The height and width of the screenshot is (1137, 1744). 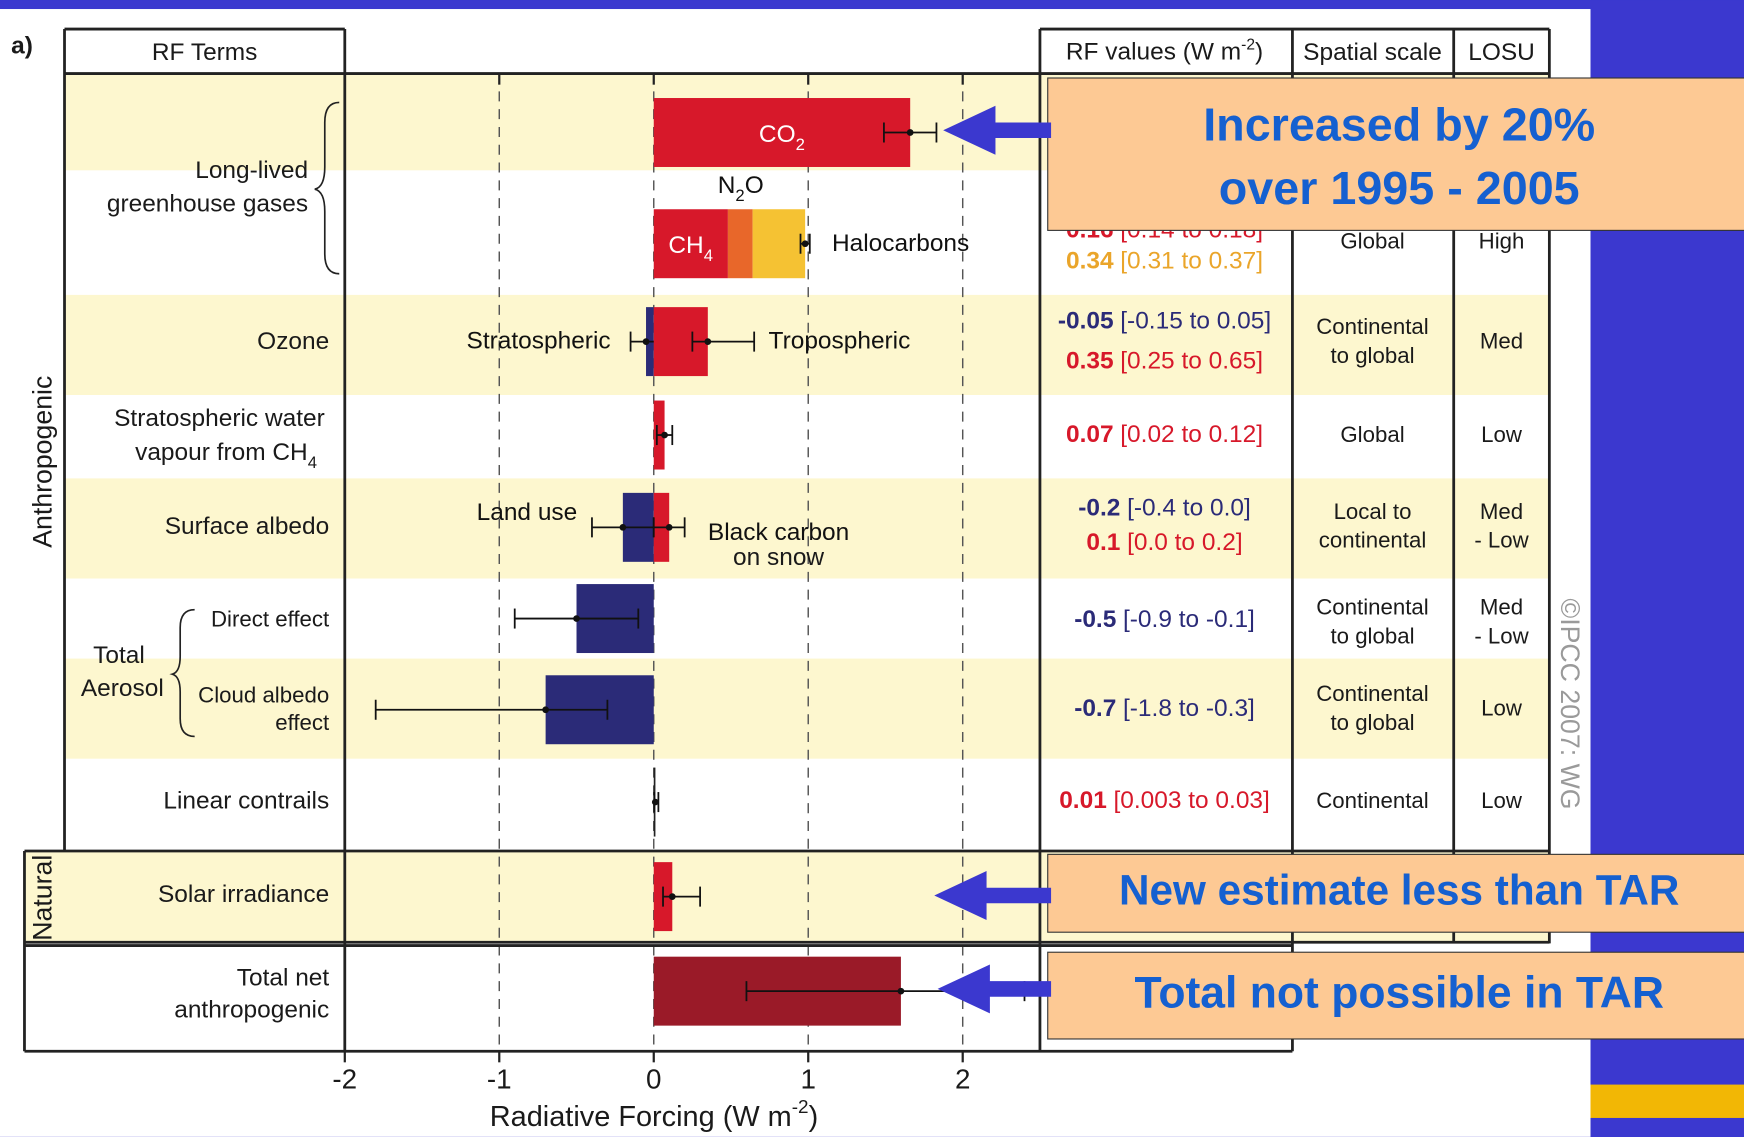 I want to click on header: Spatial scale, so click(x=1372, y=52).